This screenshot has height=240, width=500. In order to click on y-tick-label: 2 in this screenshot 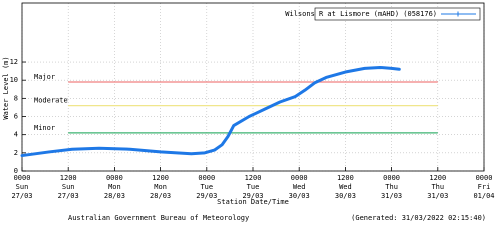, I will do `click(16, 153)`.